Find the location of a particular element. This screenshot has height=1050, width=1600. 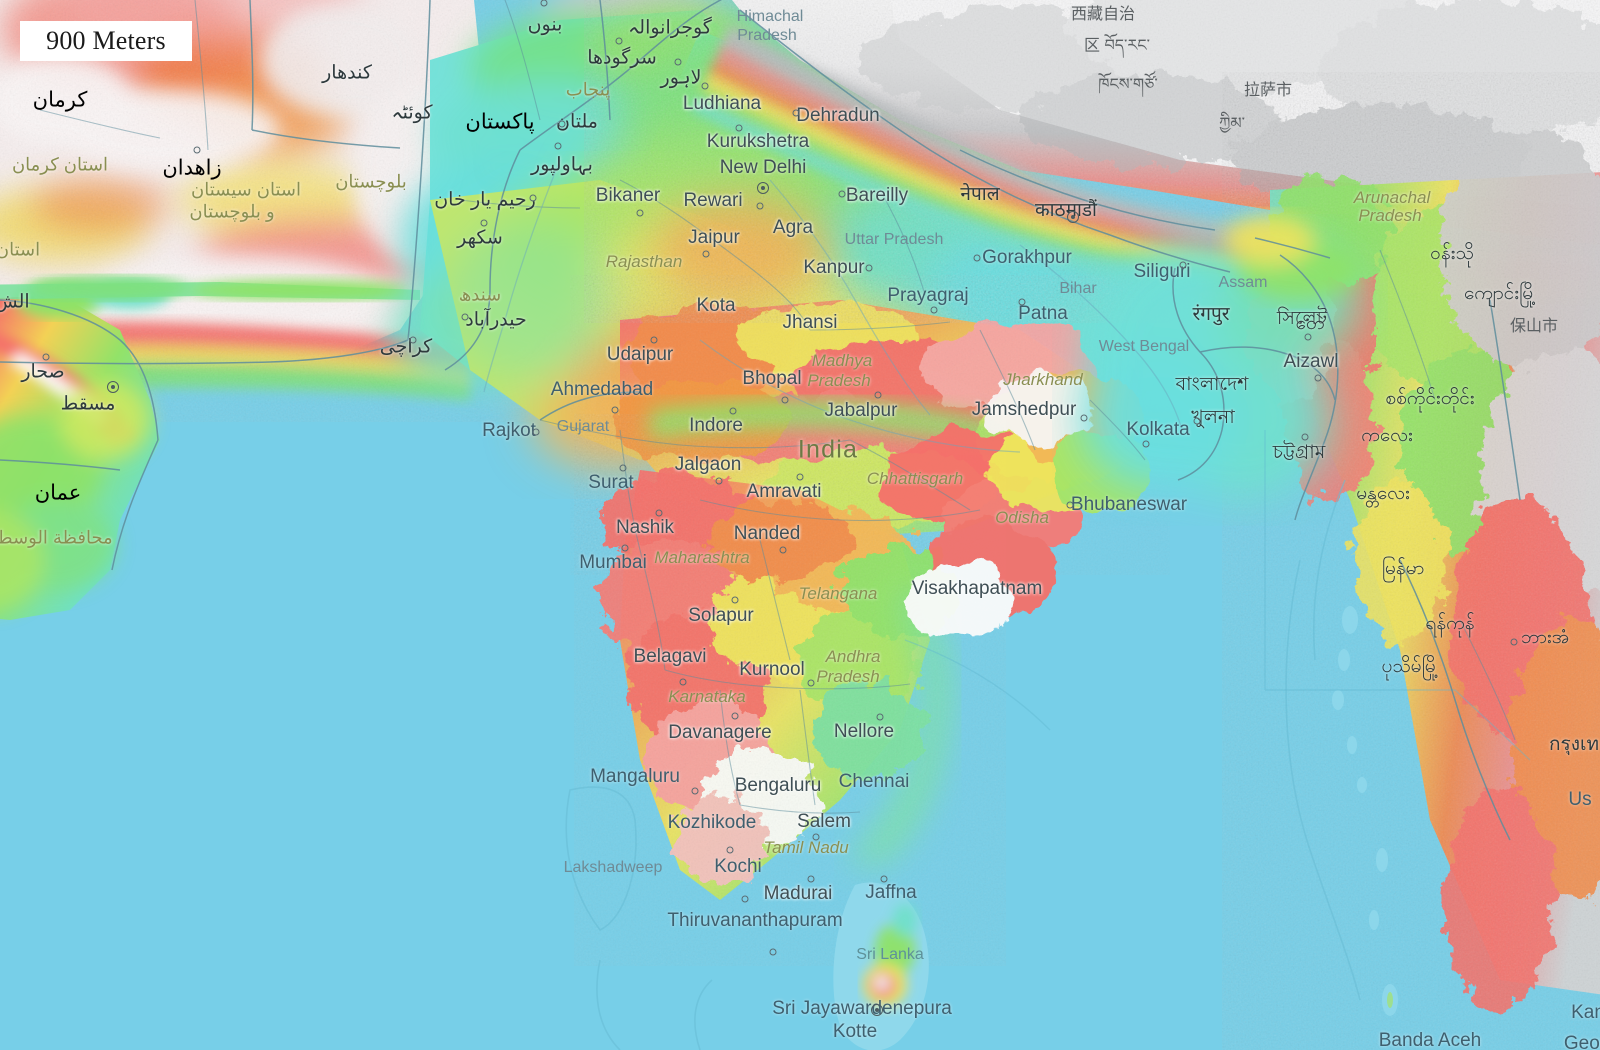

city-label-label: กรุงเท is located at coordinates (1574, 744).